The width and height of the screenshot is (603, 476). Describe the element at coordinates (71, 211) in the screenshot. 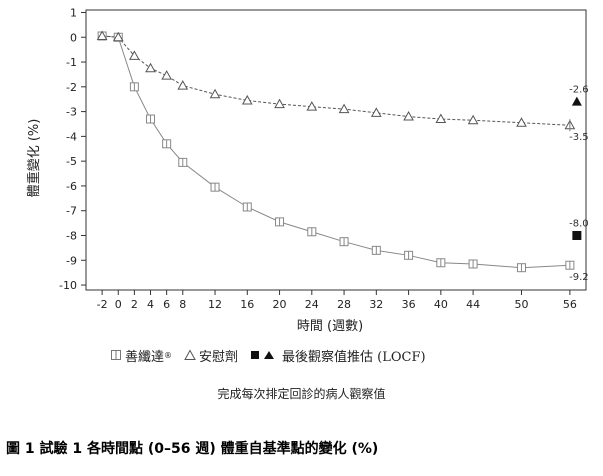

I see `y-tick-label: -7` at that location.